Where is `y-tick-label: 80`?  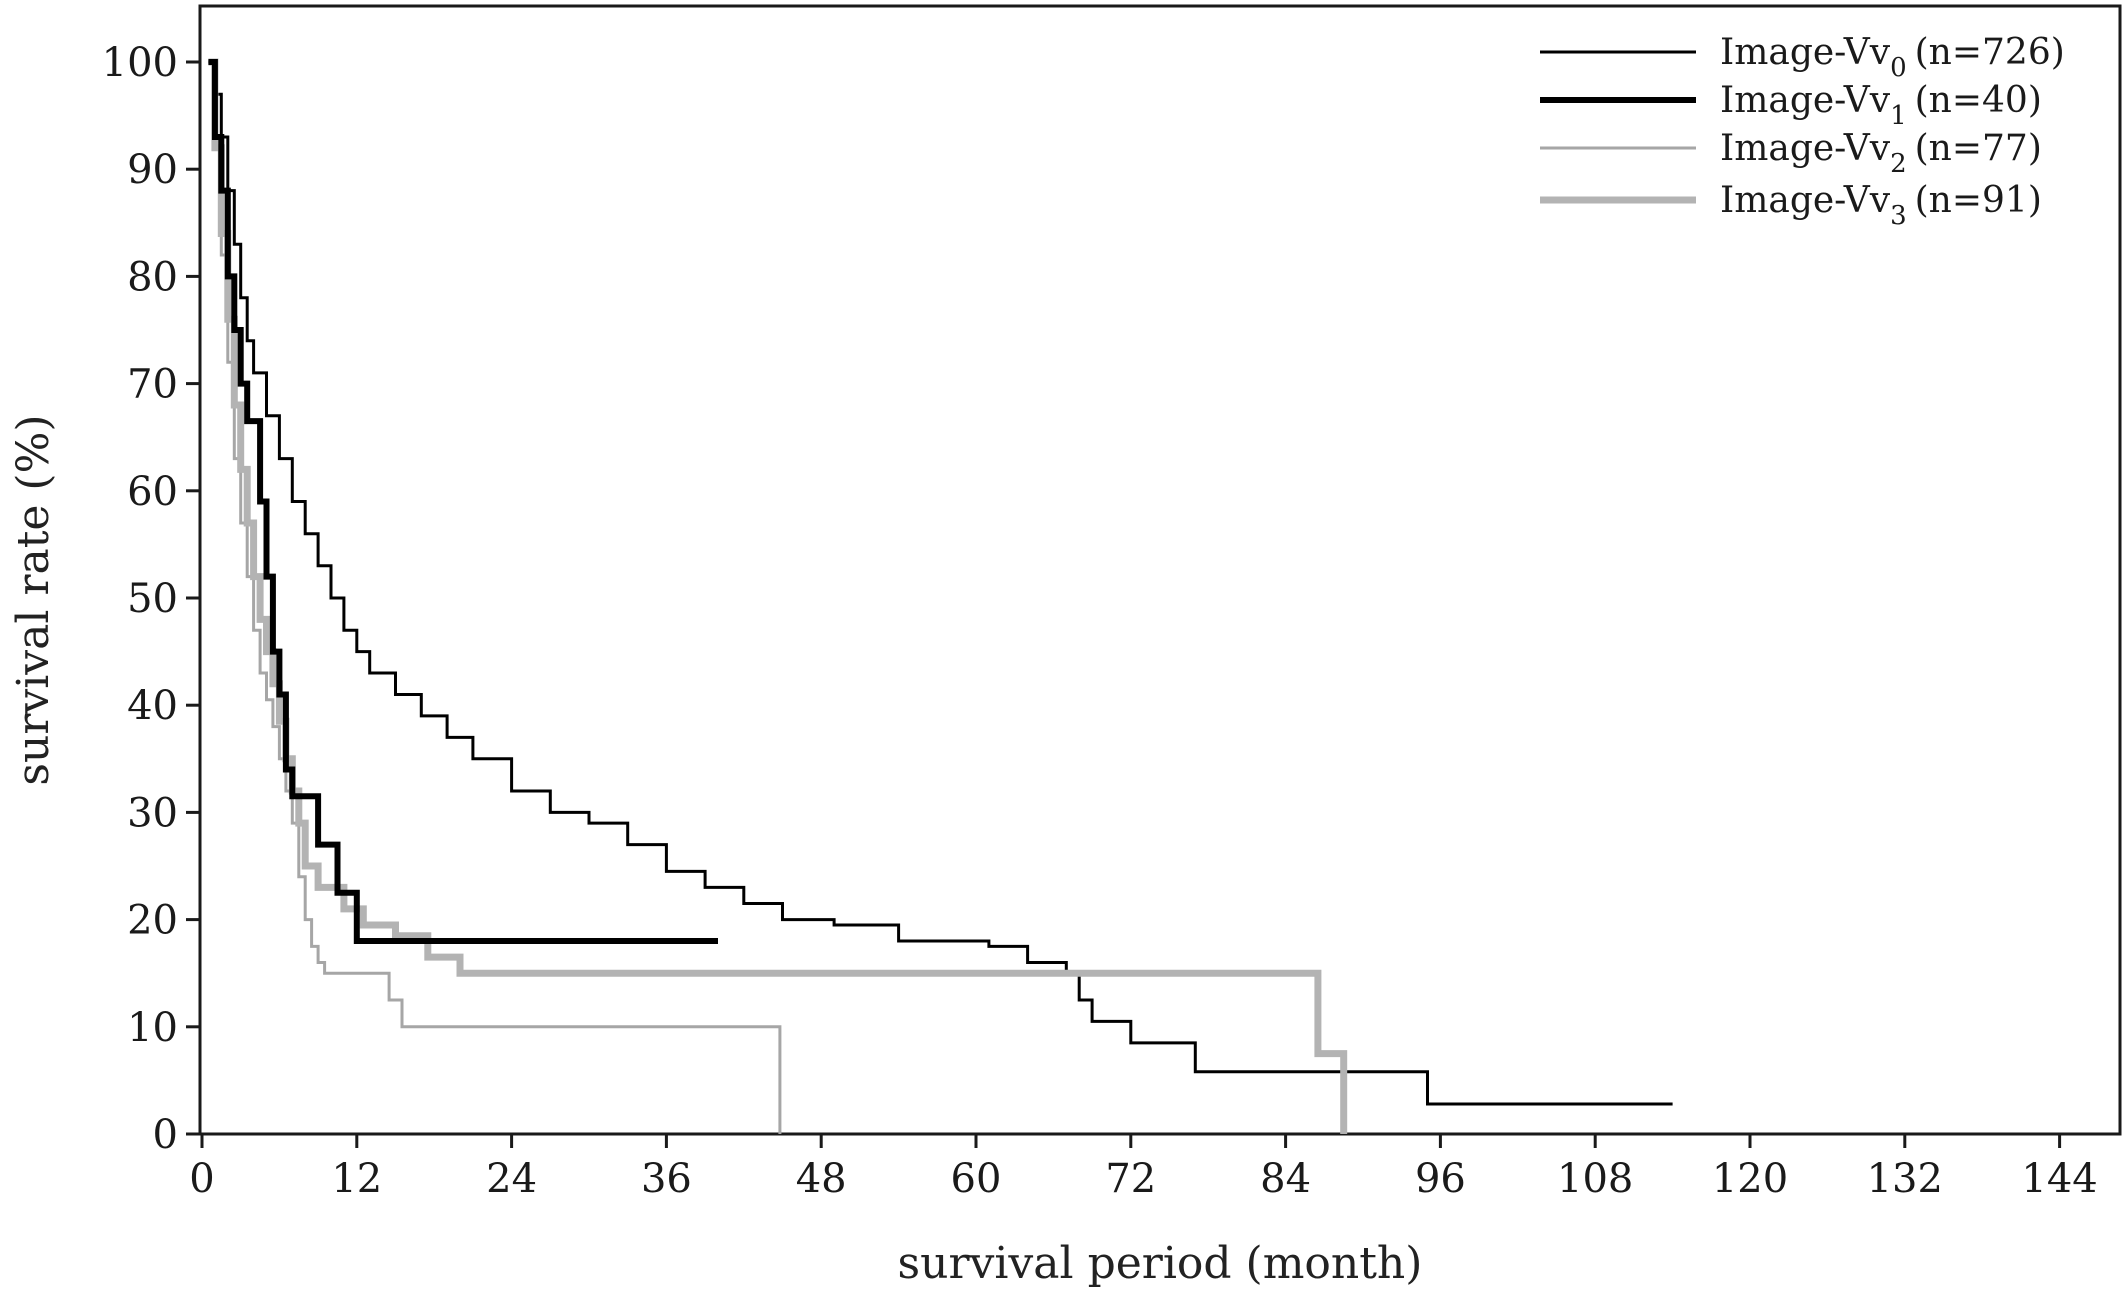 y-tick-label: 80 is located at coordinates (152, 277).